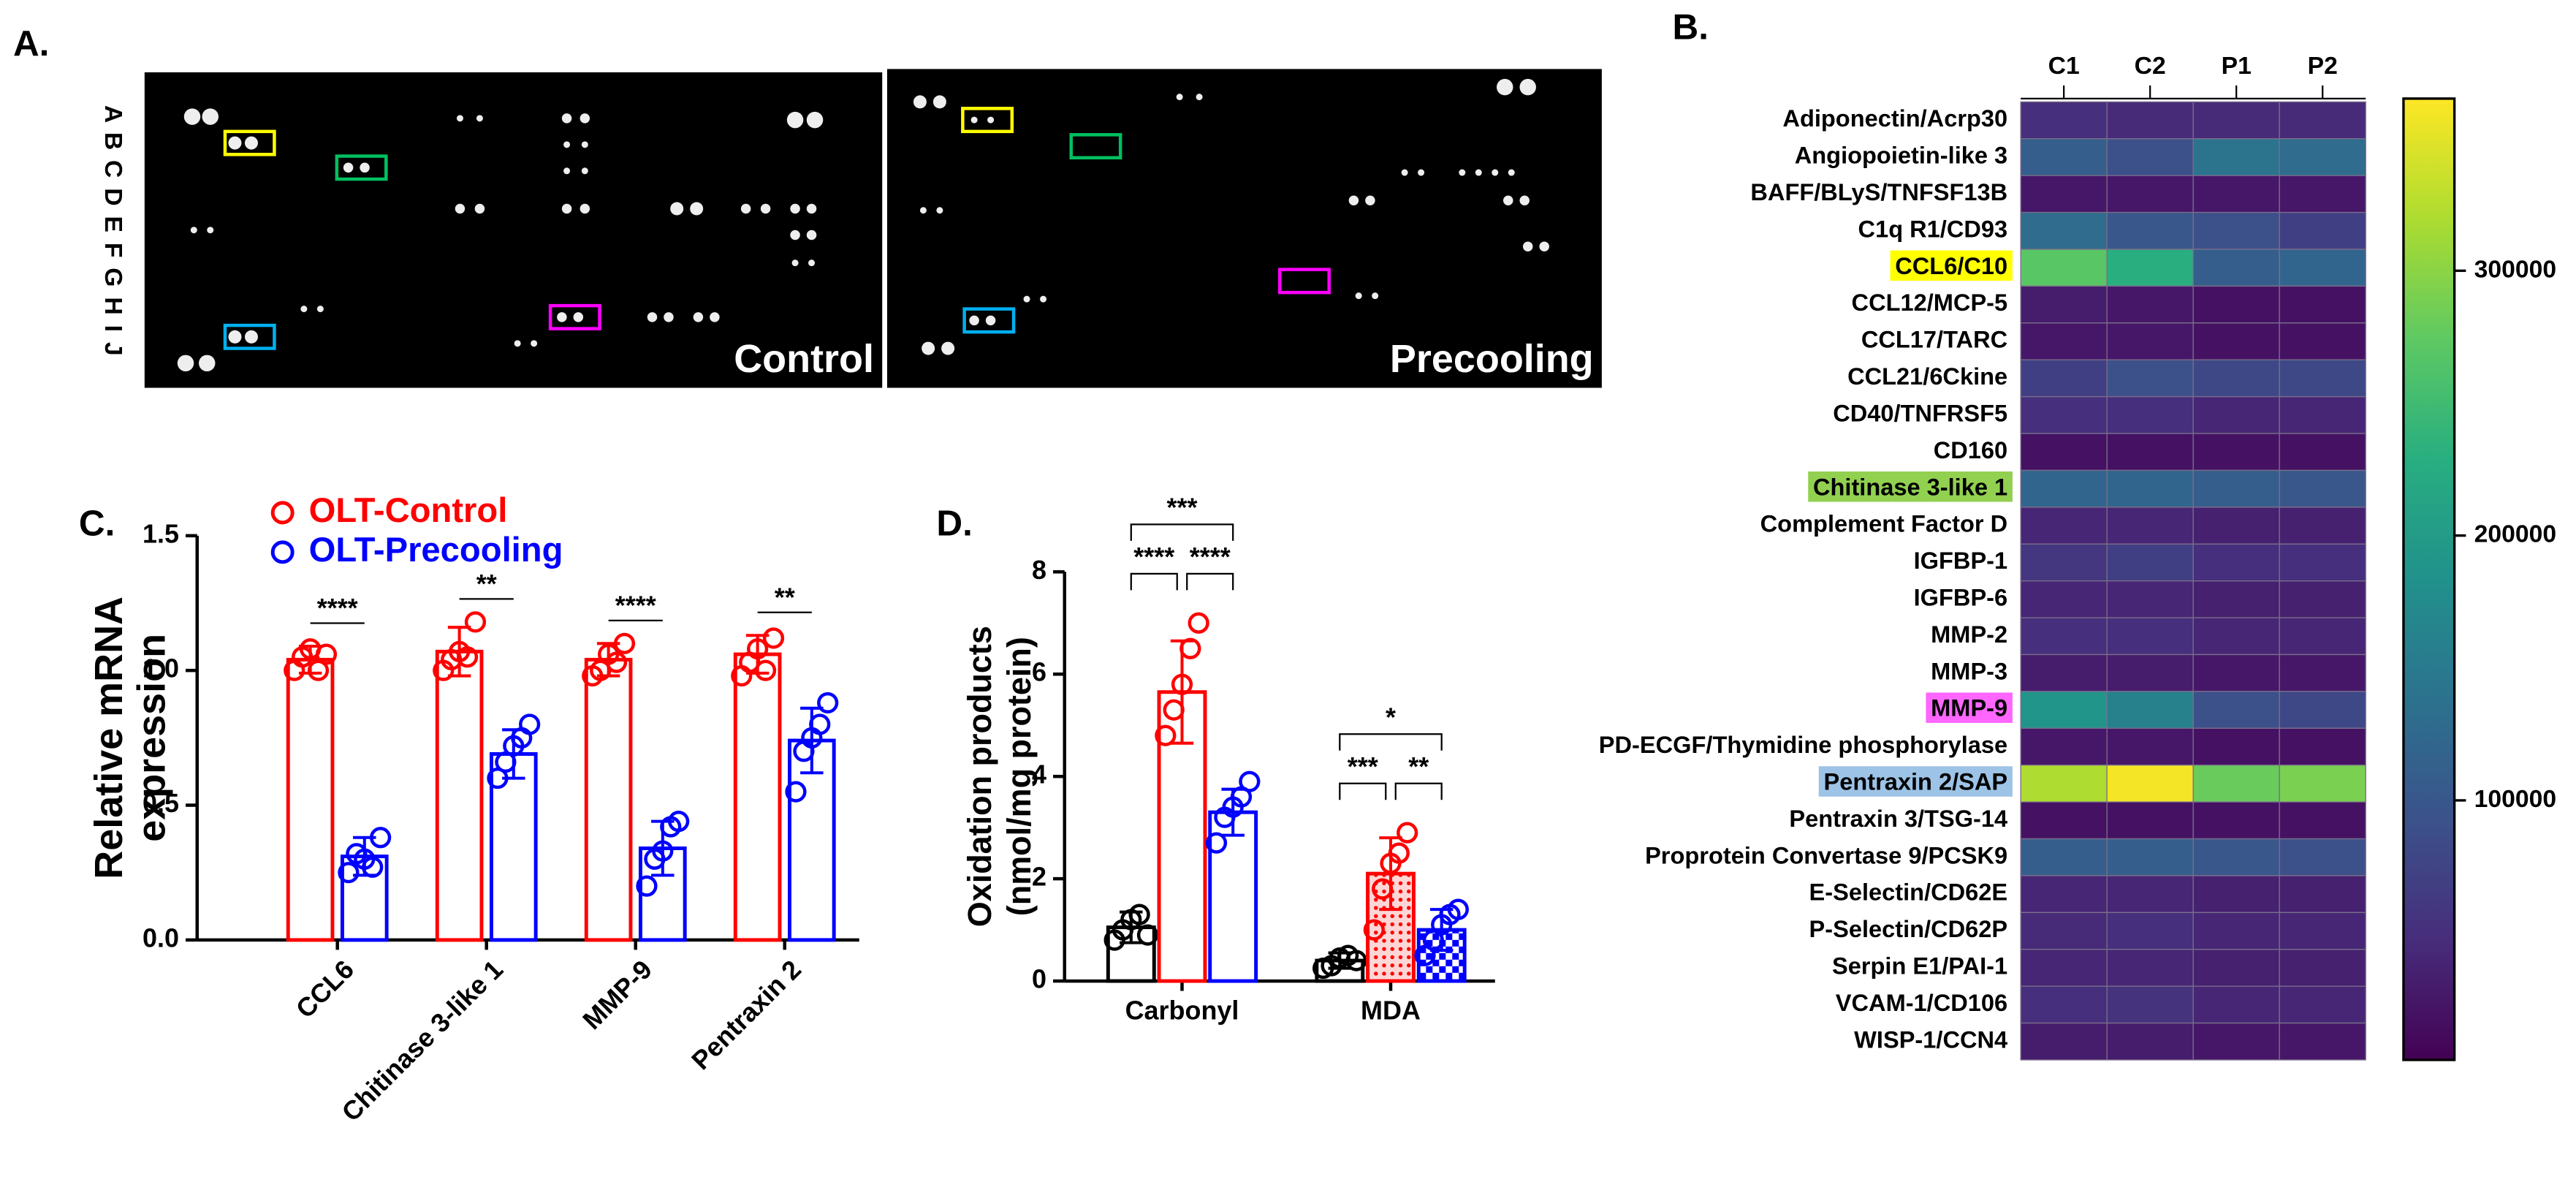  What do you see at coordinates (1233, 897) in the screenshot?
I see `bar` at bounding box center [1233, 897].